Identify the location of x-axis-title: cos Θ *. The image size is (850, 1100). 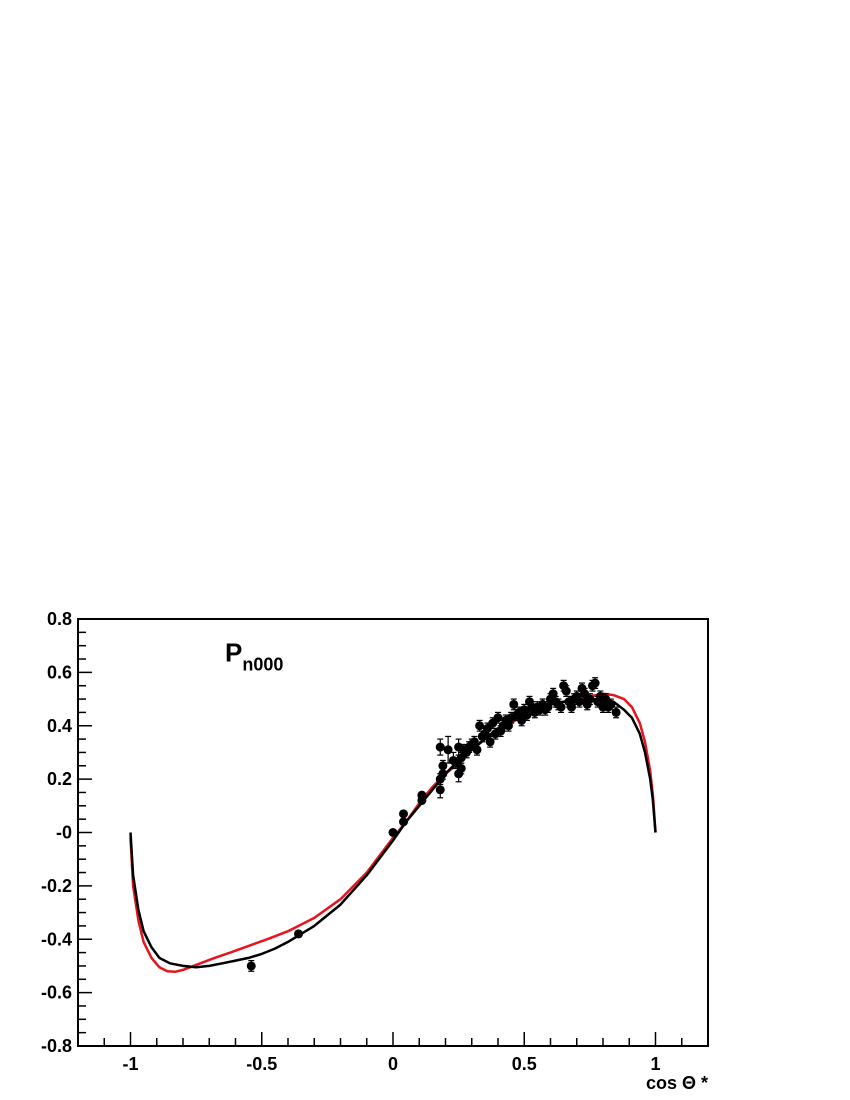
(677, 1083).